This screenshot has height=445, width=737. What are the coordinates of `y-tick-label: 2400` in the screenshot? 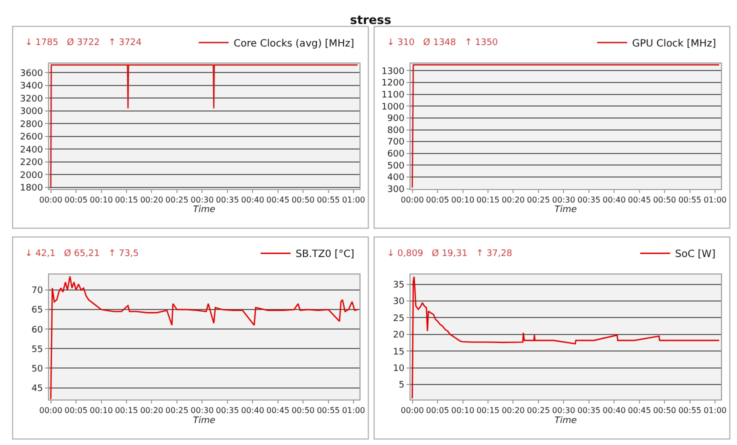 It's located at (32, 150).